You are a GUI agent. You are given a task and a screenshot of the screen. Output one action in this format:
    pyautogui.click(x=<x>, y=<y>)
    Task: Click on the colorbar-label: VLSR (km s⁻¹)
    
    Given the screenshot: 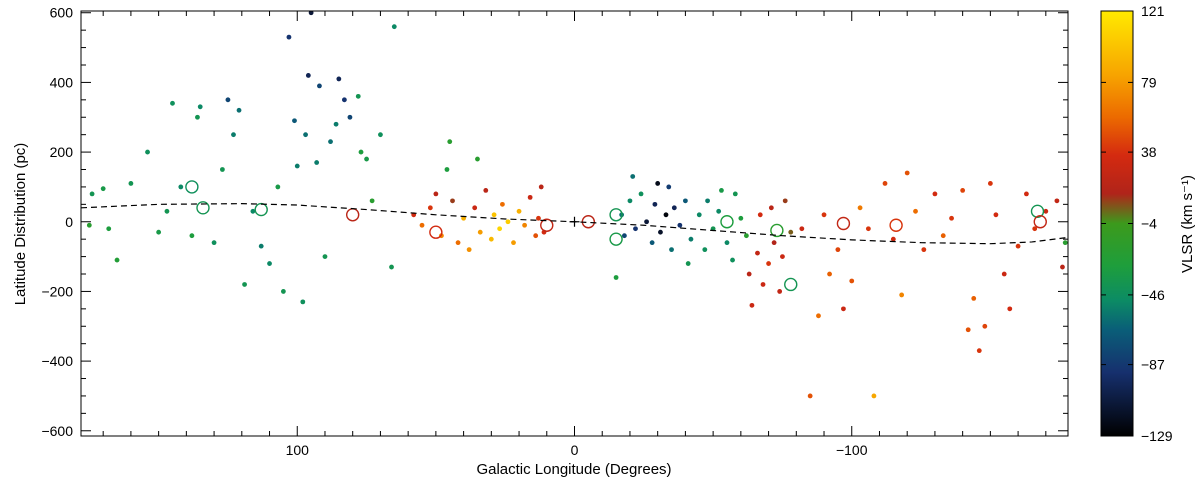 What is the action you would take?
    pyautogui.click(x=1187, y=224)
    